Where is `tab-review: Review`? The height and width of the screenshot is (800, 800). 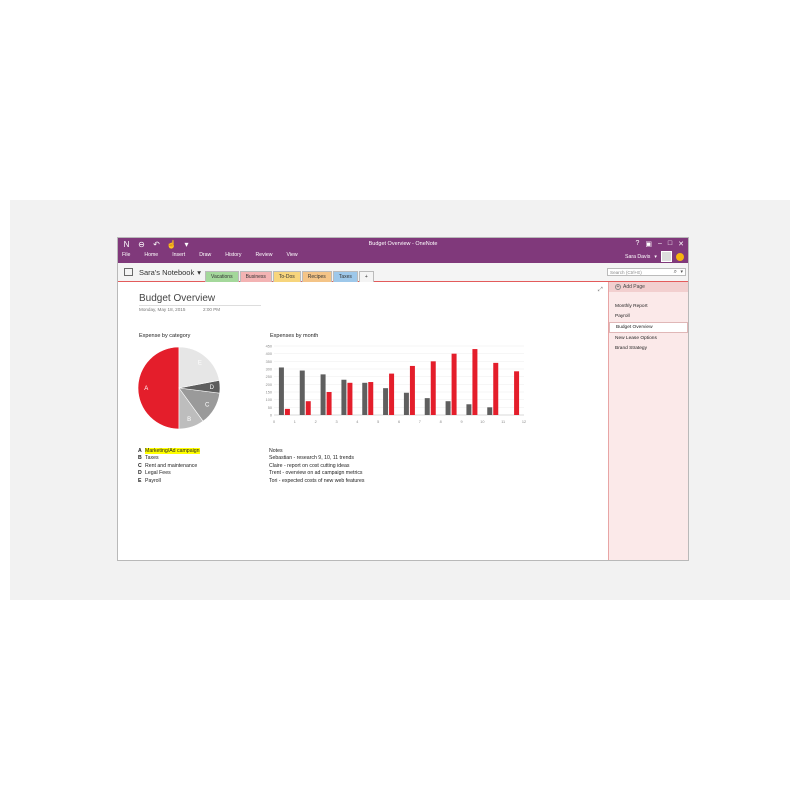
tab-review: Review is located at coordinates (264, 255).